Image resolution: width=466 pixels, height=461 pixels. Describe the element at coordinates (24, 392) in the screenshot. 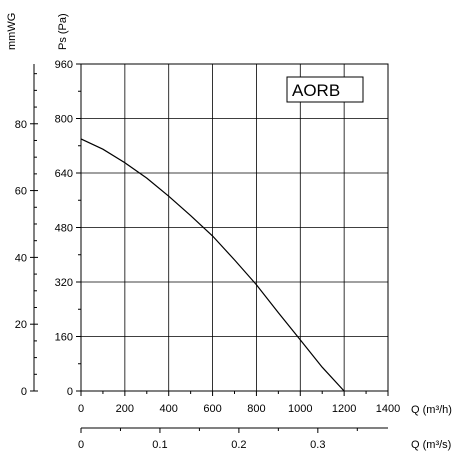

I see `mmwg-tick-label: 0` at that location.